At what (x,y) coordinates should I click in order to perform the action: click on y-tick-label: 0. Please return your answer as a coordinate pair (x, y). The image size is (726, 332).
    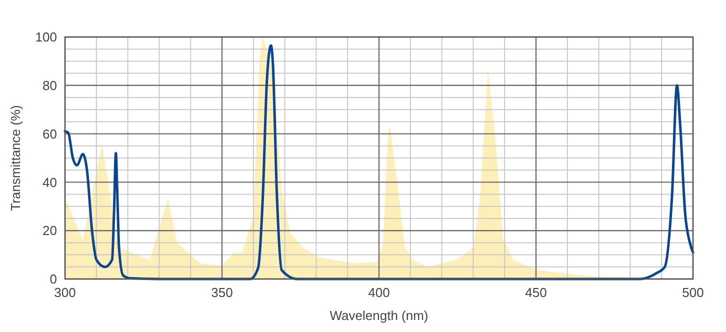
    Looking at the image, I should click on (53, 279).